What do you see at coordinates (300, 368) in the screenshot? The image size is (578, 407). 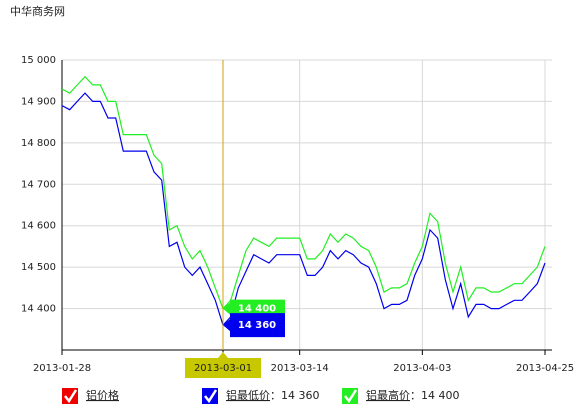 I see `x-tick-label: 2013-03-14` at bounding box center [300, 368].